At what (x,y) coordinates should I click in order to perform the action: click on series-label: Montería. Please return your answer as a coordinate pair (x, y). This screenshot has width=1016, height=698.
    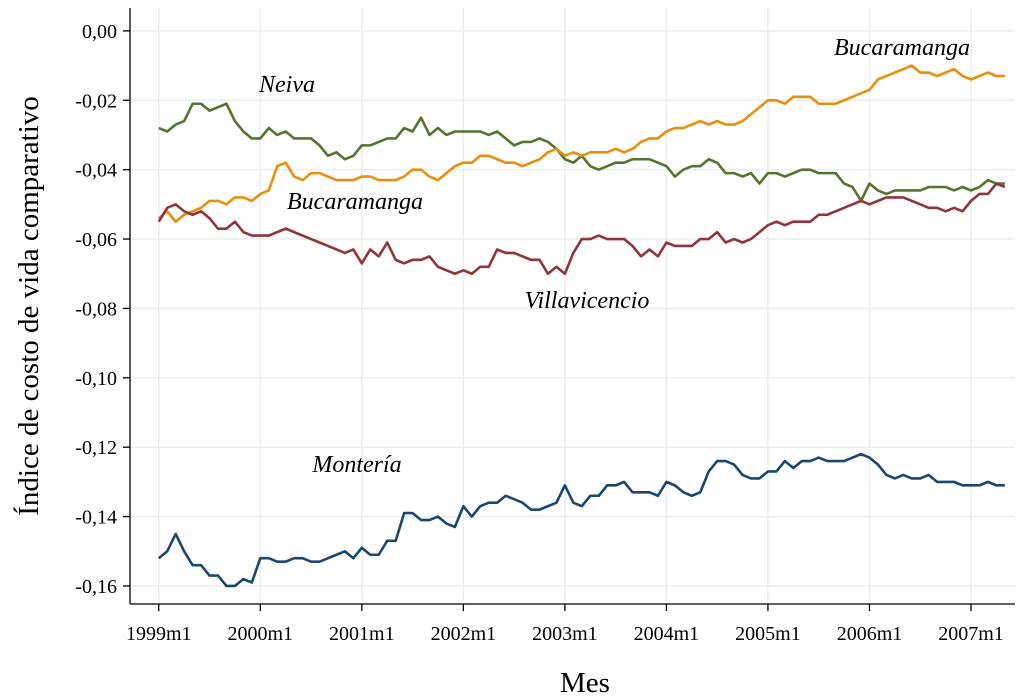
    Looking at the image, I should click on (356, 465).